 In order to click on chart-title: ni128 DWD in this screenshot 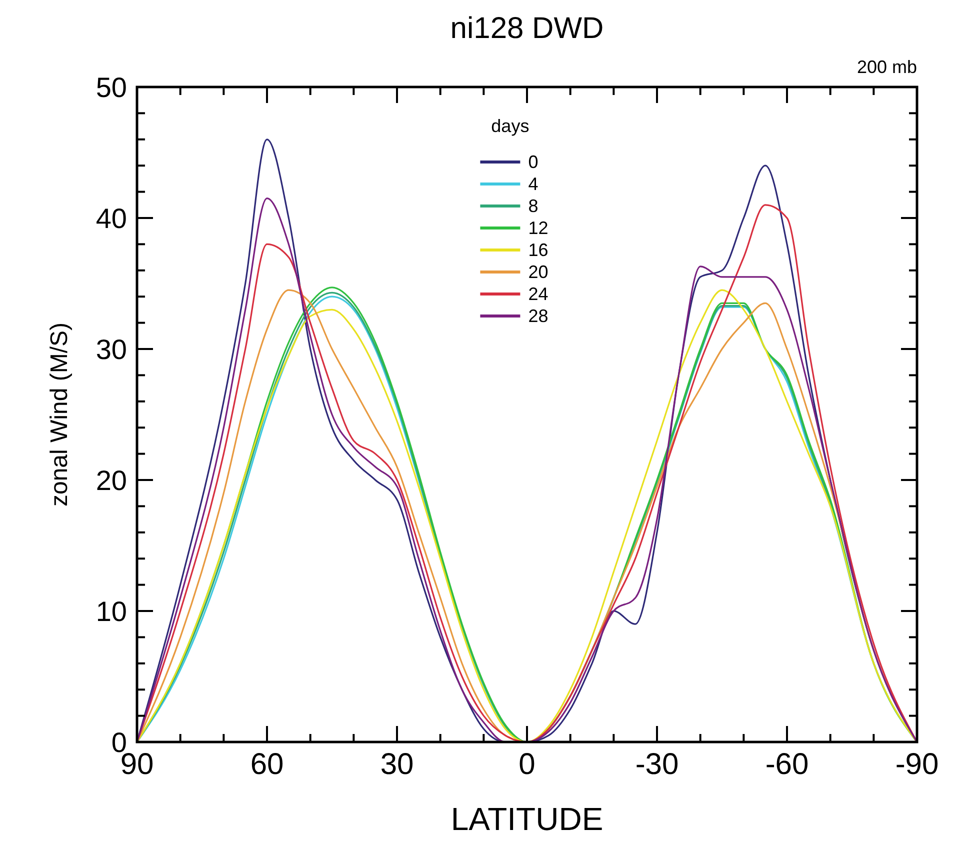, I will do `click(527, 28)`.